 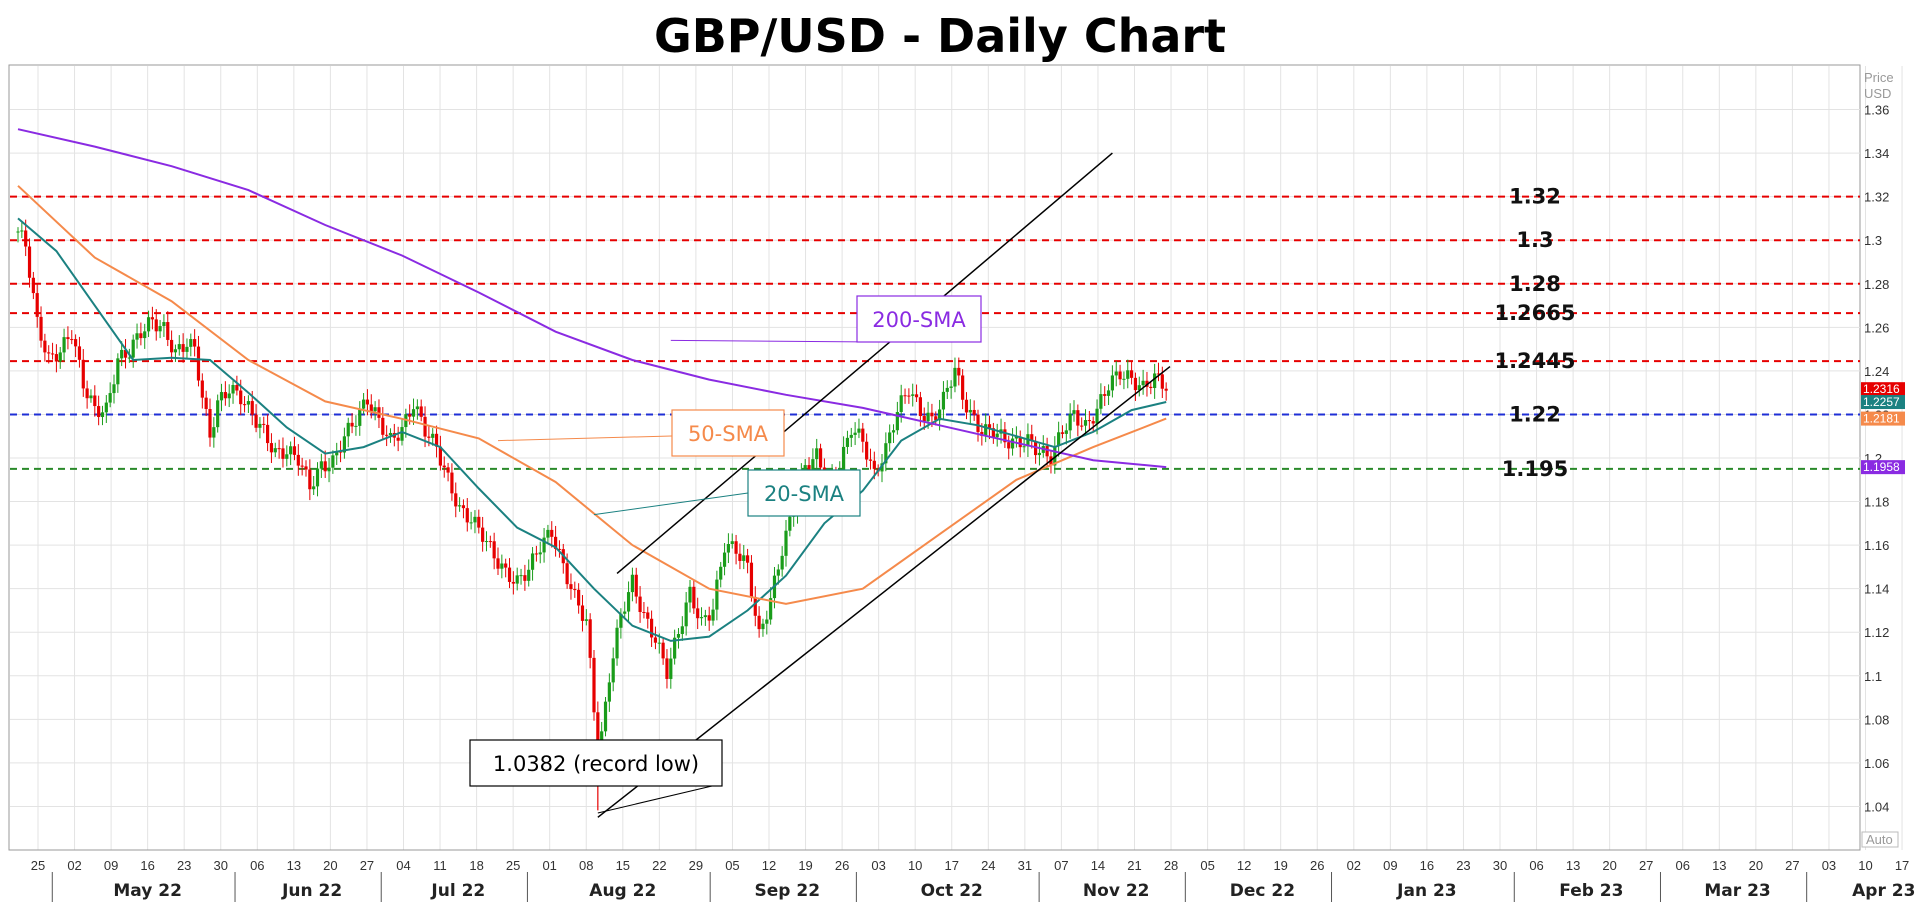 I want to click on x-tick-label: 06, so click(x=257, y=865).